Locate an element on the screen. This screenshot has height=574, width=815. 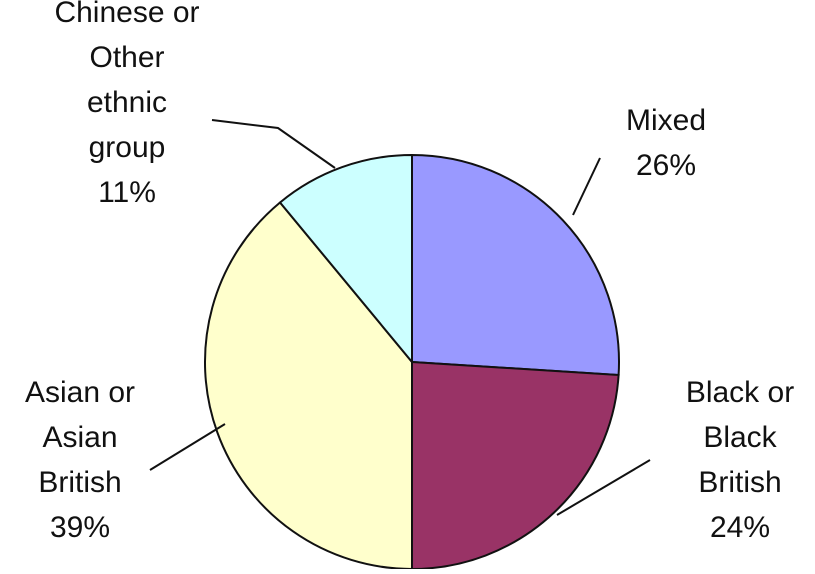
slice-label-line: 24% is located at coordinates (740, 527).